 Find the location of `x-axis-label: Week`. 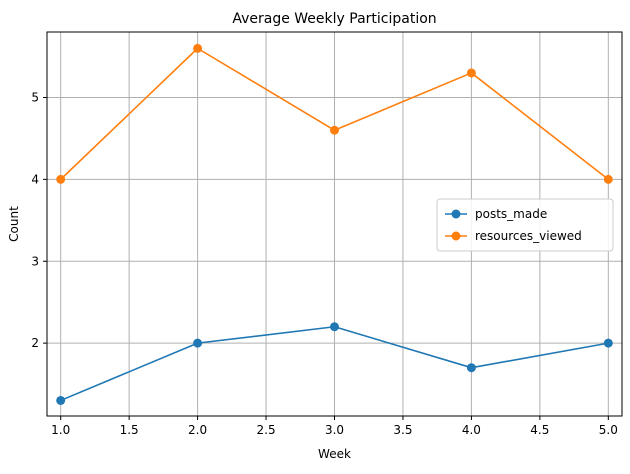

x-axis-label: Week is located at coordinates (334, 454).